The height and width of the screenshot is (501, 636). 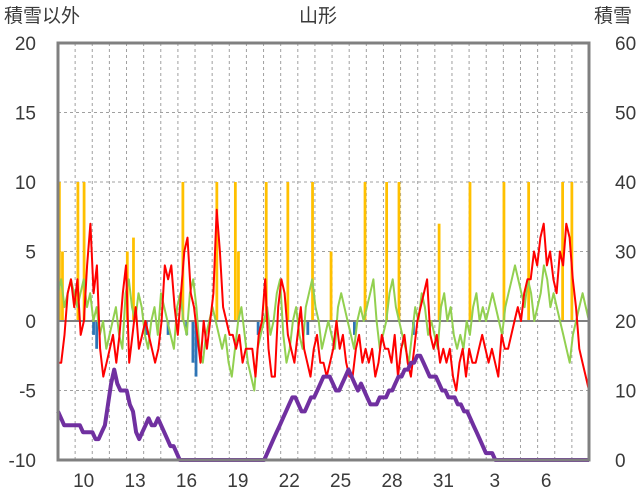 I want to click on x-tick-label: 13, so click(x=135, y=481).